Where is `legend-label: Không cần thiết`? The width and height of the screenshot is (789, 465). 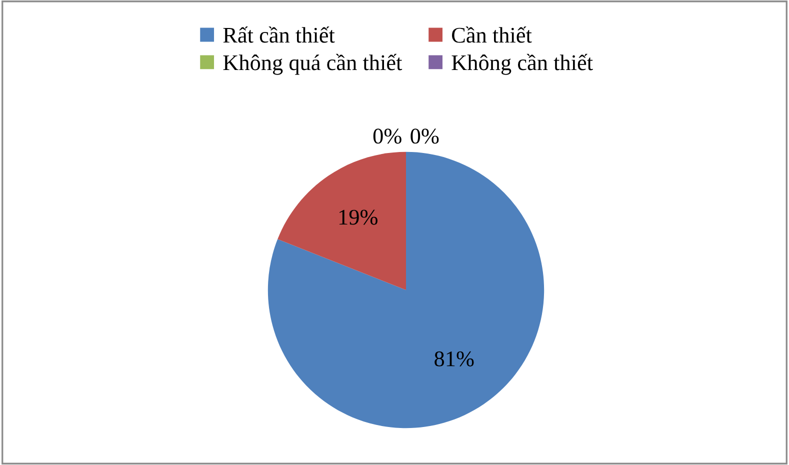
legend-label: Không cần thiết is located at coordinates (522, 64).